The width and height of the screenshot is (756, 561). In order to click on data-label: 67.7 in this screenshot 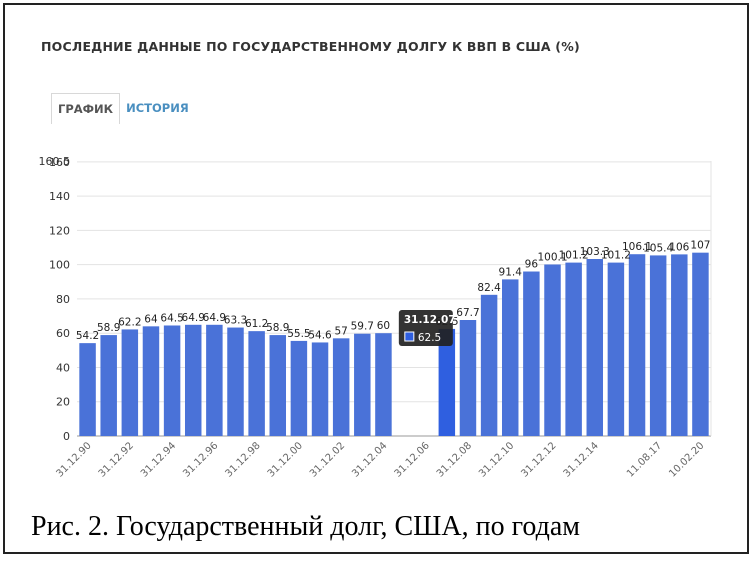, I will do `click(467, 313)`.